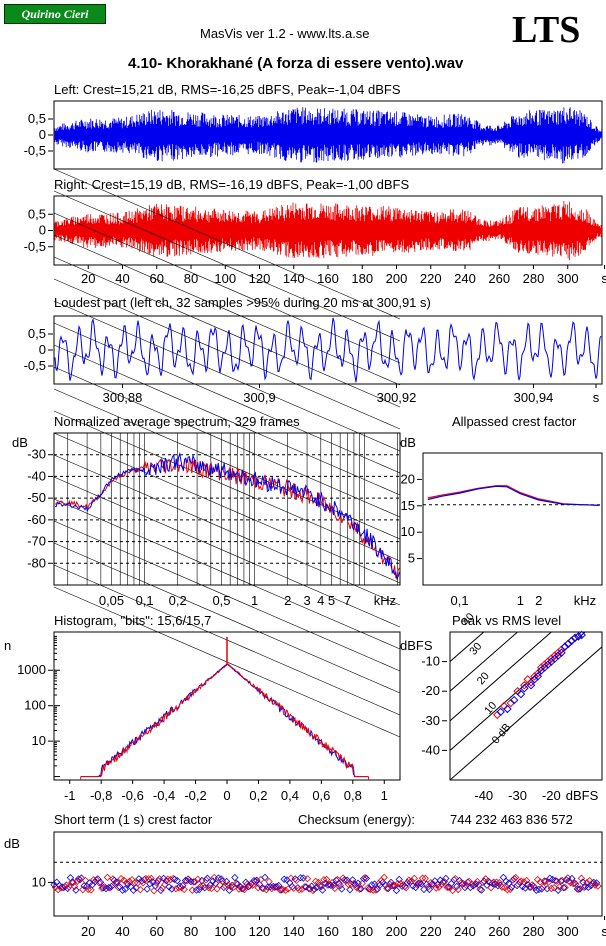  I want to click on crest-xtick: 200, so click(397, 931).